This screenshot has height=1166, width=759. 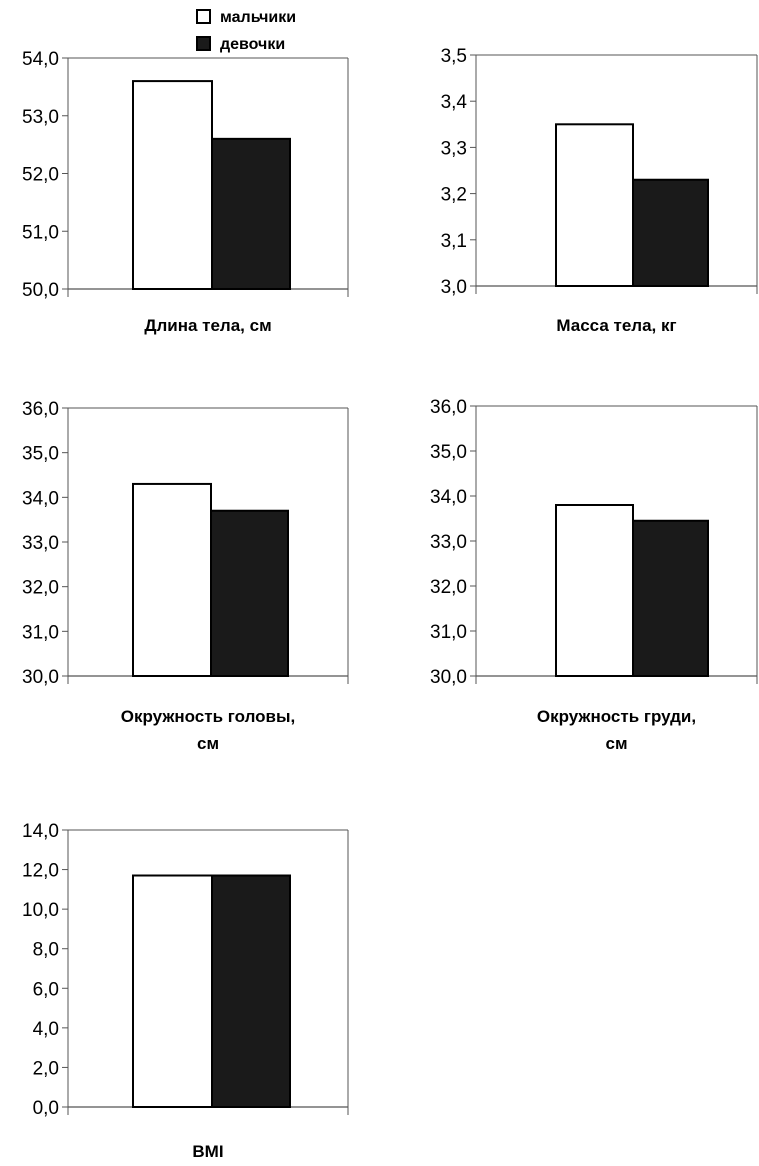 I want to click on legend-label-1: девочки, so click(x=252, y=44).